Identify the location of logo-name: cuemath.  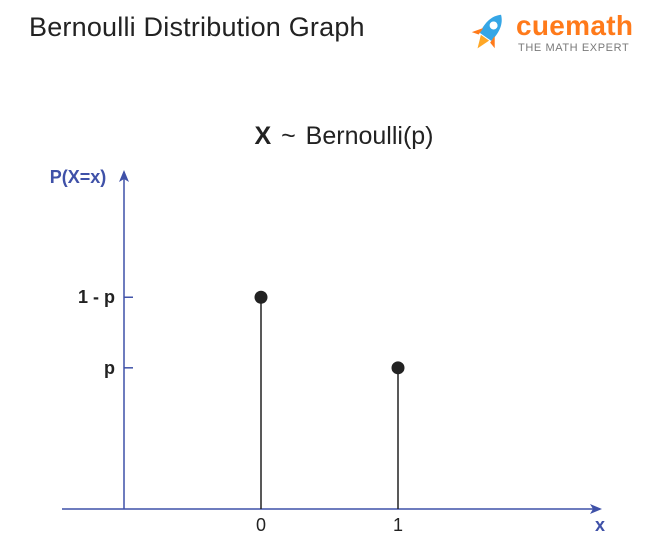
(575, 25).